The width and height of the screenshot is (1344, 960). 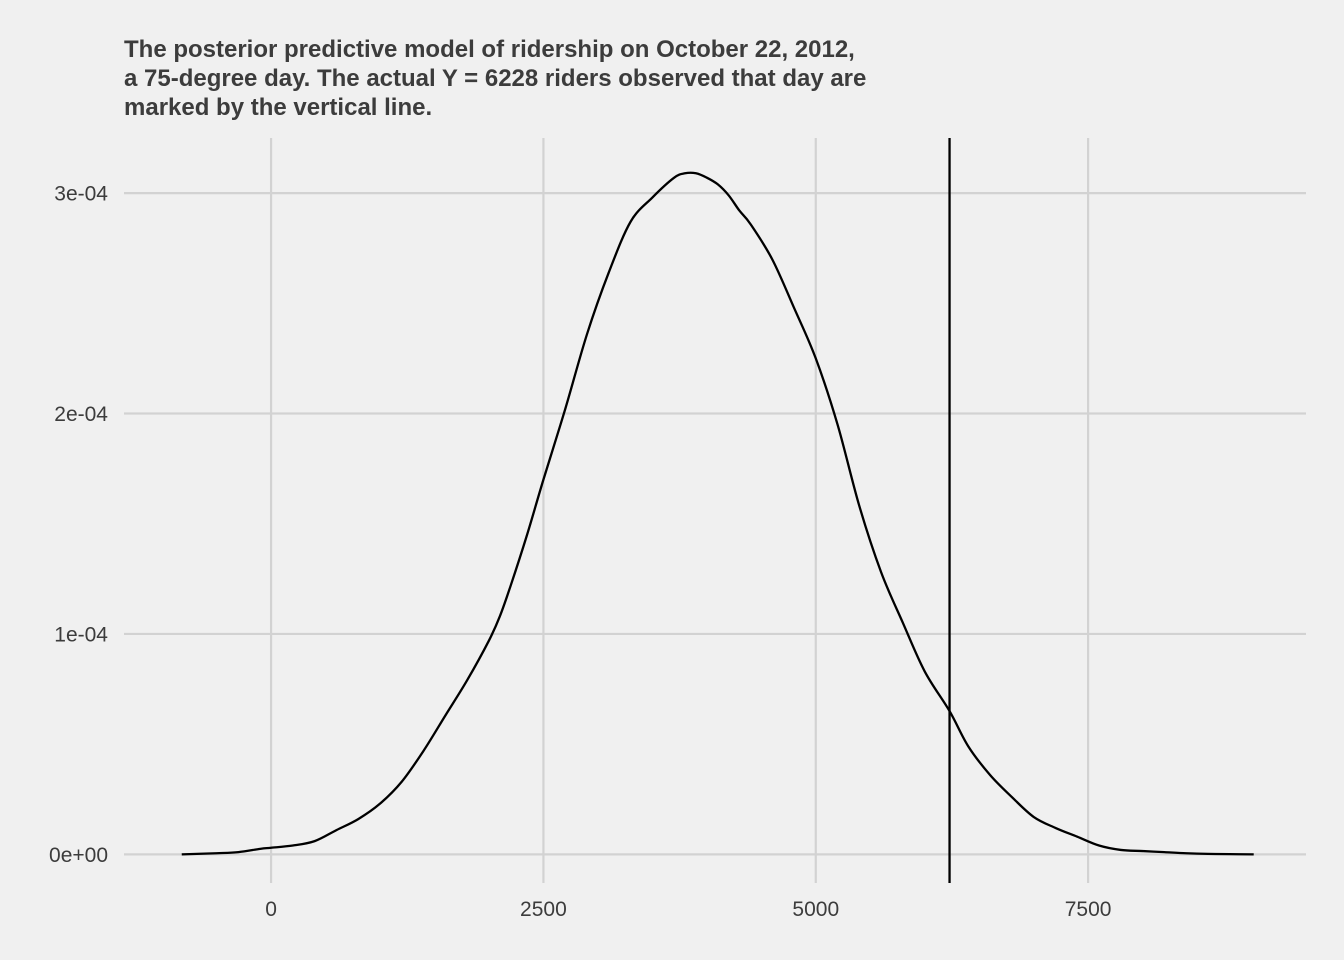 I want to click on x-tick-label: 5000, so click(x=815, y=909).